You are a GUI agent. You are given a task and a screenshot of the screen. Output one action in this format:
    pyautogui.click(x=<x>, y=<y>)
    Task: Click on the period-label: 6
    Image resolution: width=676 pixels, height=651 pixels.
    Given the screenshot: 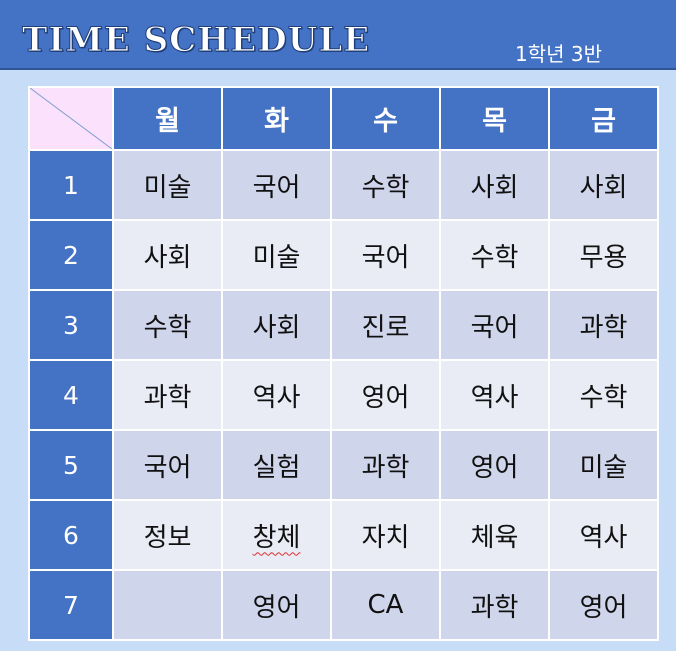 What is the action you would take?
    pyautogui.click(x=71, y=535)
    